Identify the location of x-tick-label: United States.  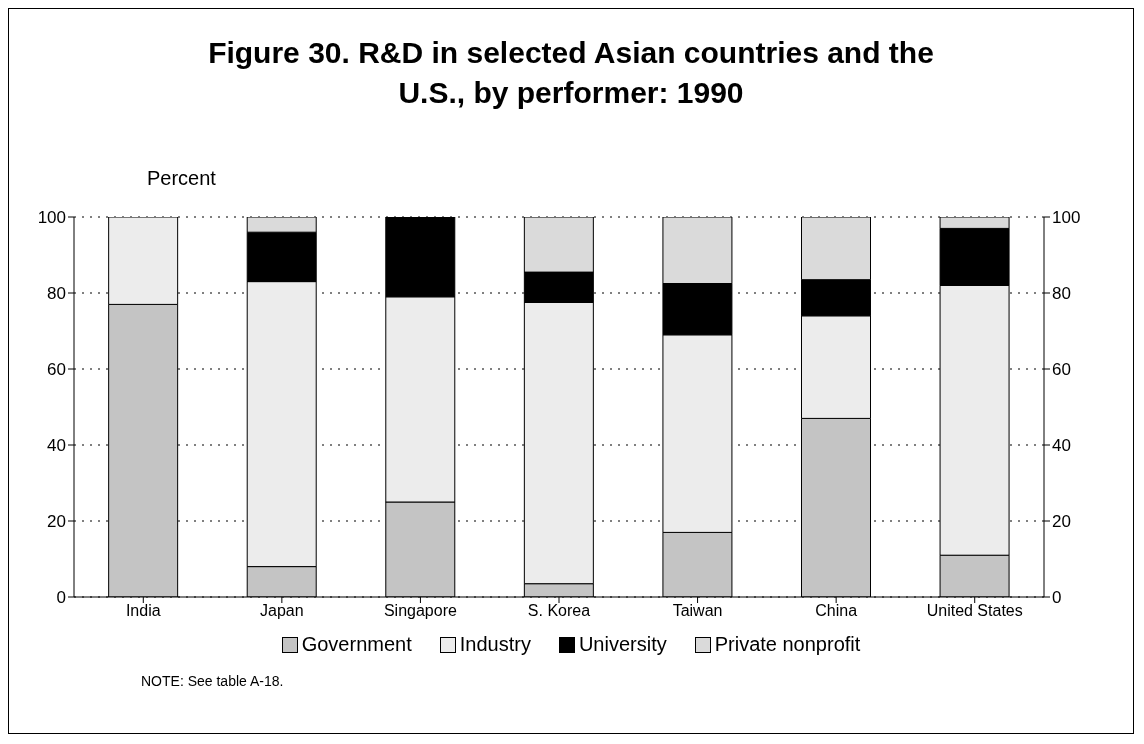
(974, 611).